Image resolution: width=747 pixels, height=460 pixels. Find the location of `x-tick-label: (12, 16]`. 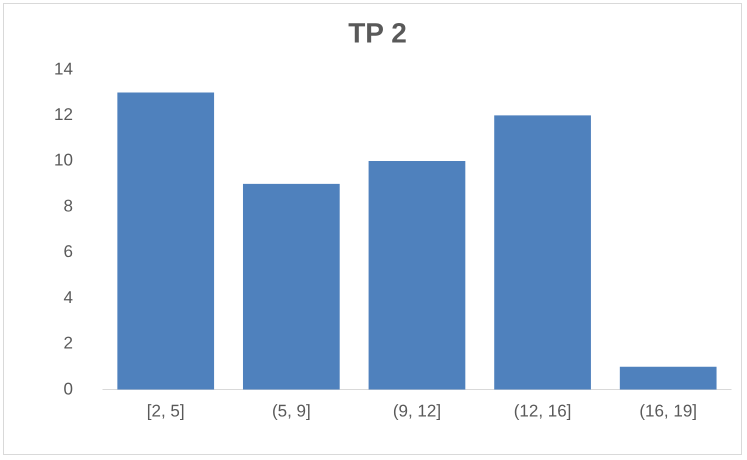

x-tick-label: (12, 16] is located at coordinates (543, 410).